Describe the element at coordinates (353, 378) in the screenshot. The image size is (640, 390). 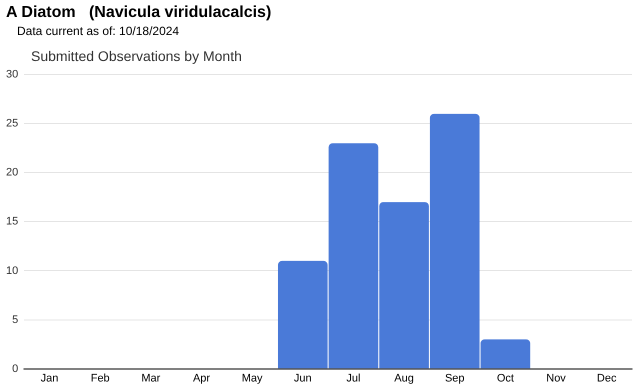
I see `x-tick-label: Jul` at that location.